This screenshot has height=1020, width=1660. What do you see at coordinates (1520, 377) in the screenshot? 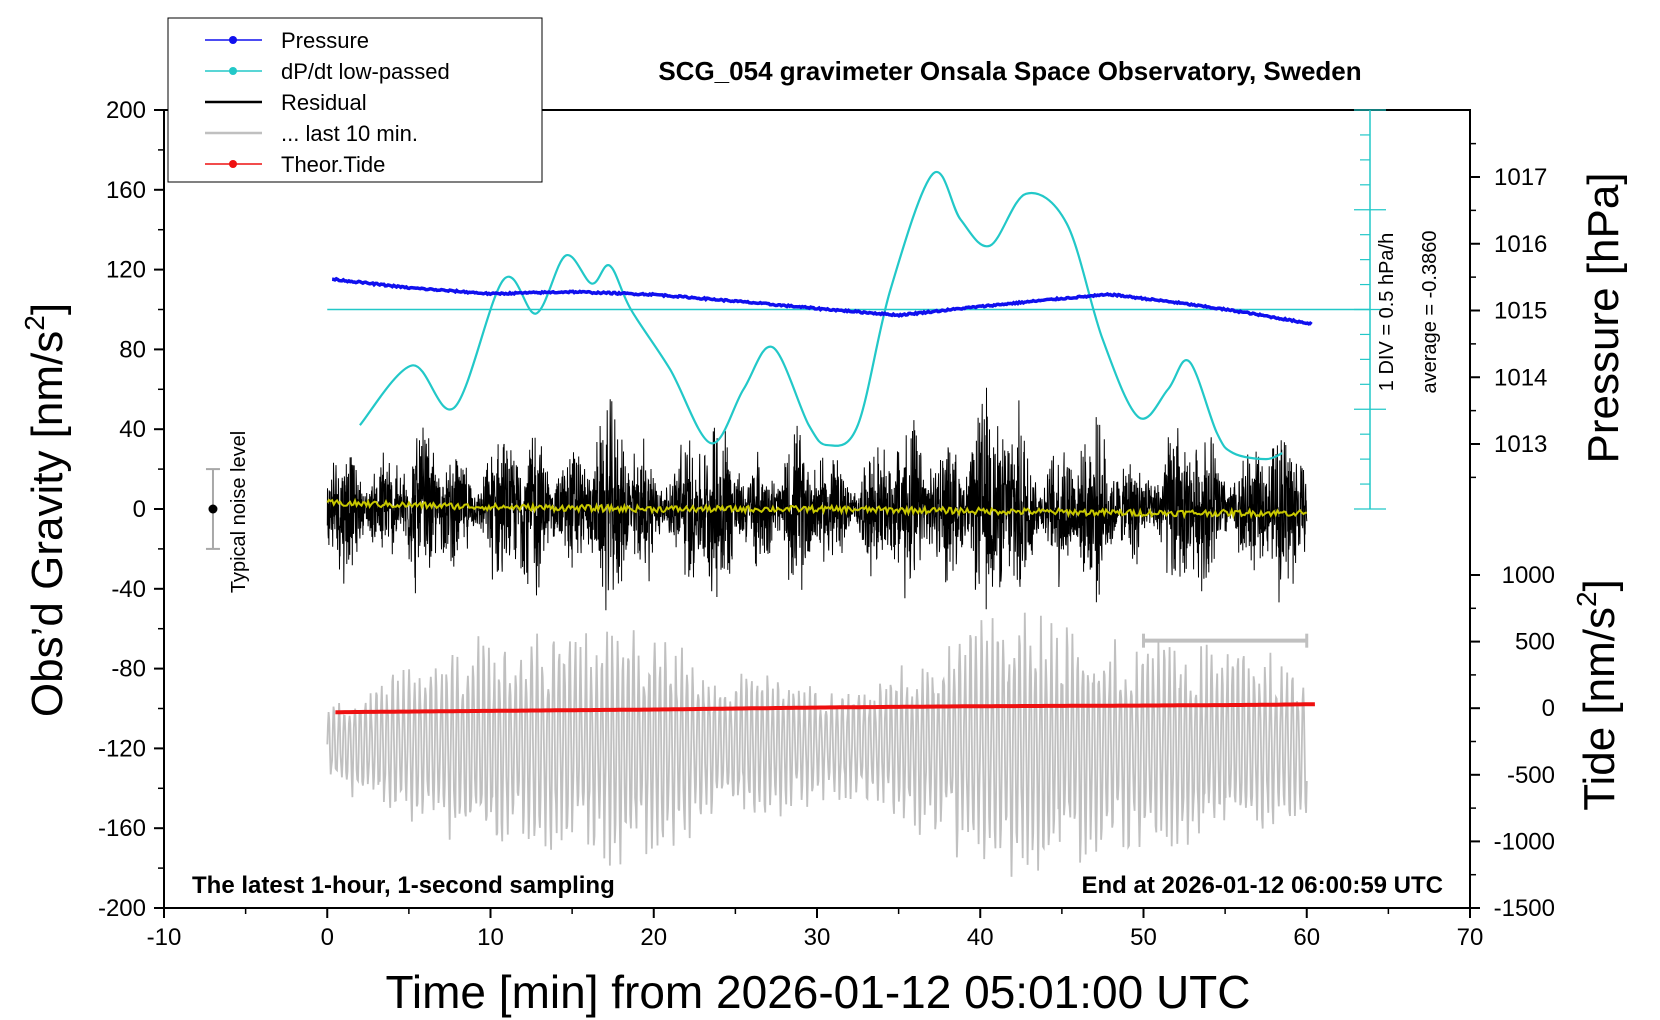
I see `pressure-tick-label: 1014` at bounding box center [1520, 377].